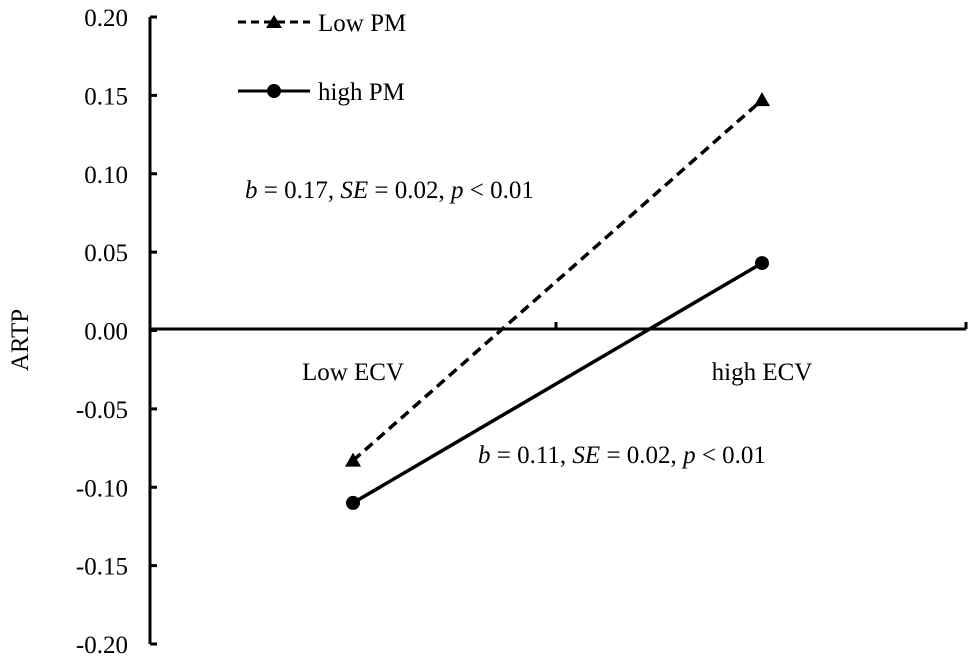 The width and height of the screenshot is (975, 661). Describe the element at coordinates (106, 96) in the screenshot. I see `y-tick-label: 0.15` at that location.